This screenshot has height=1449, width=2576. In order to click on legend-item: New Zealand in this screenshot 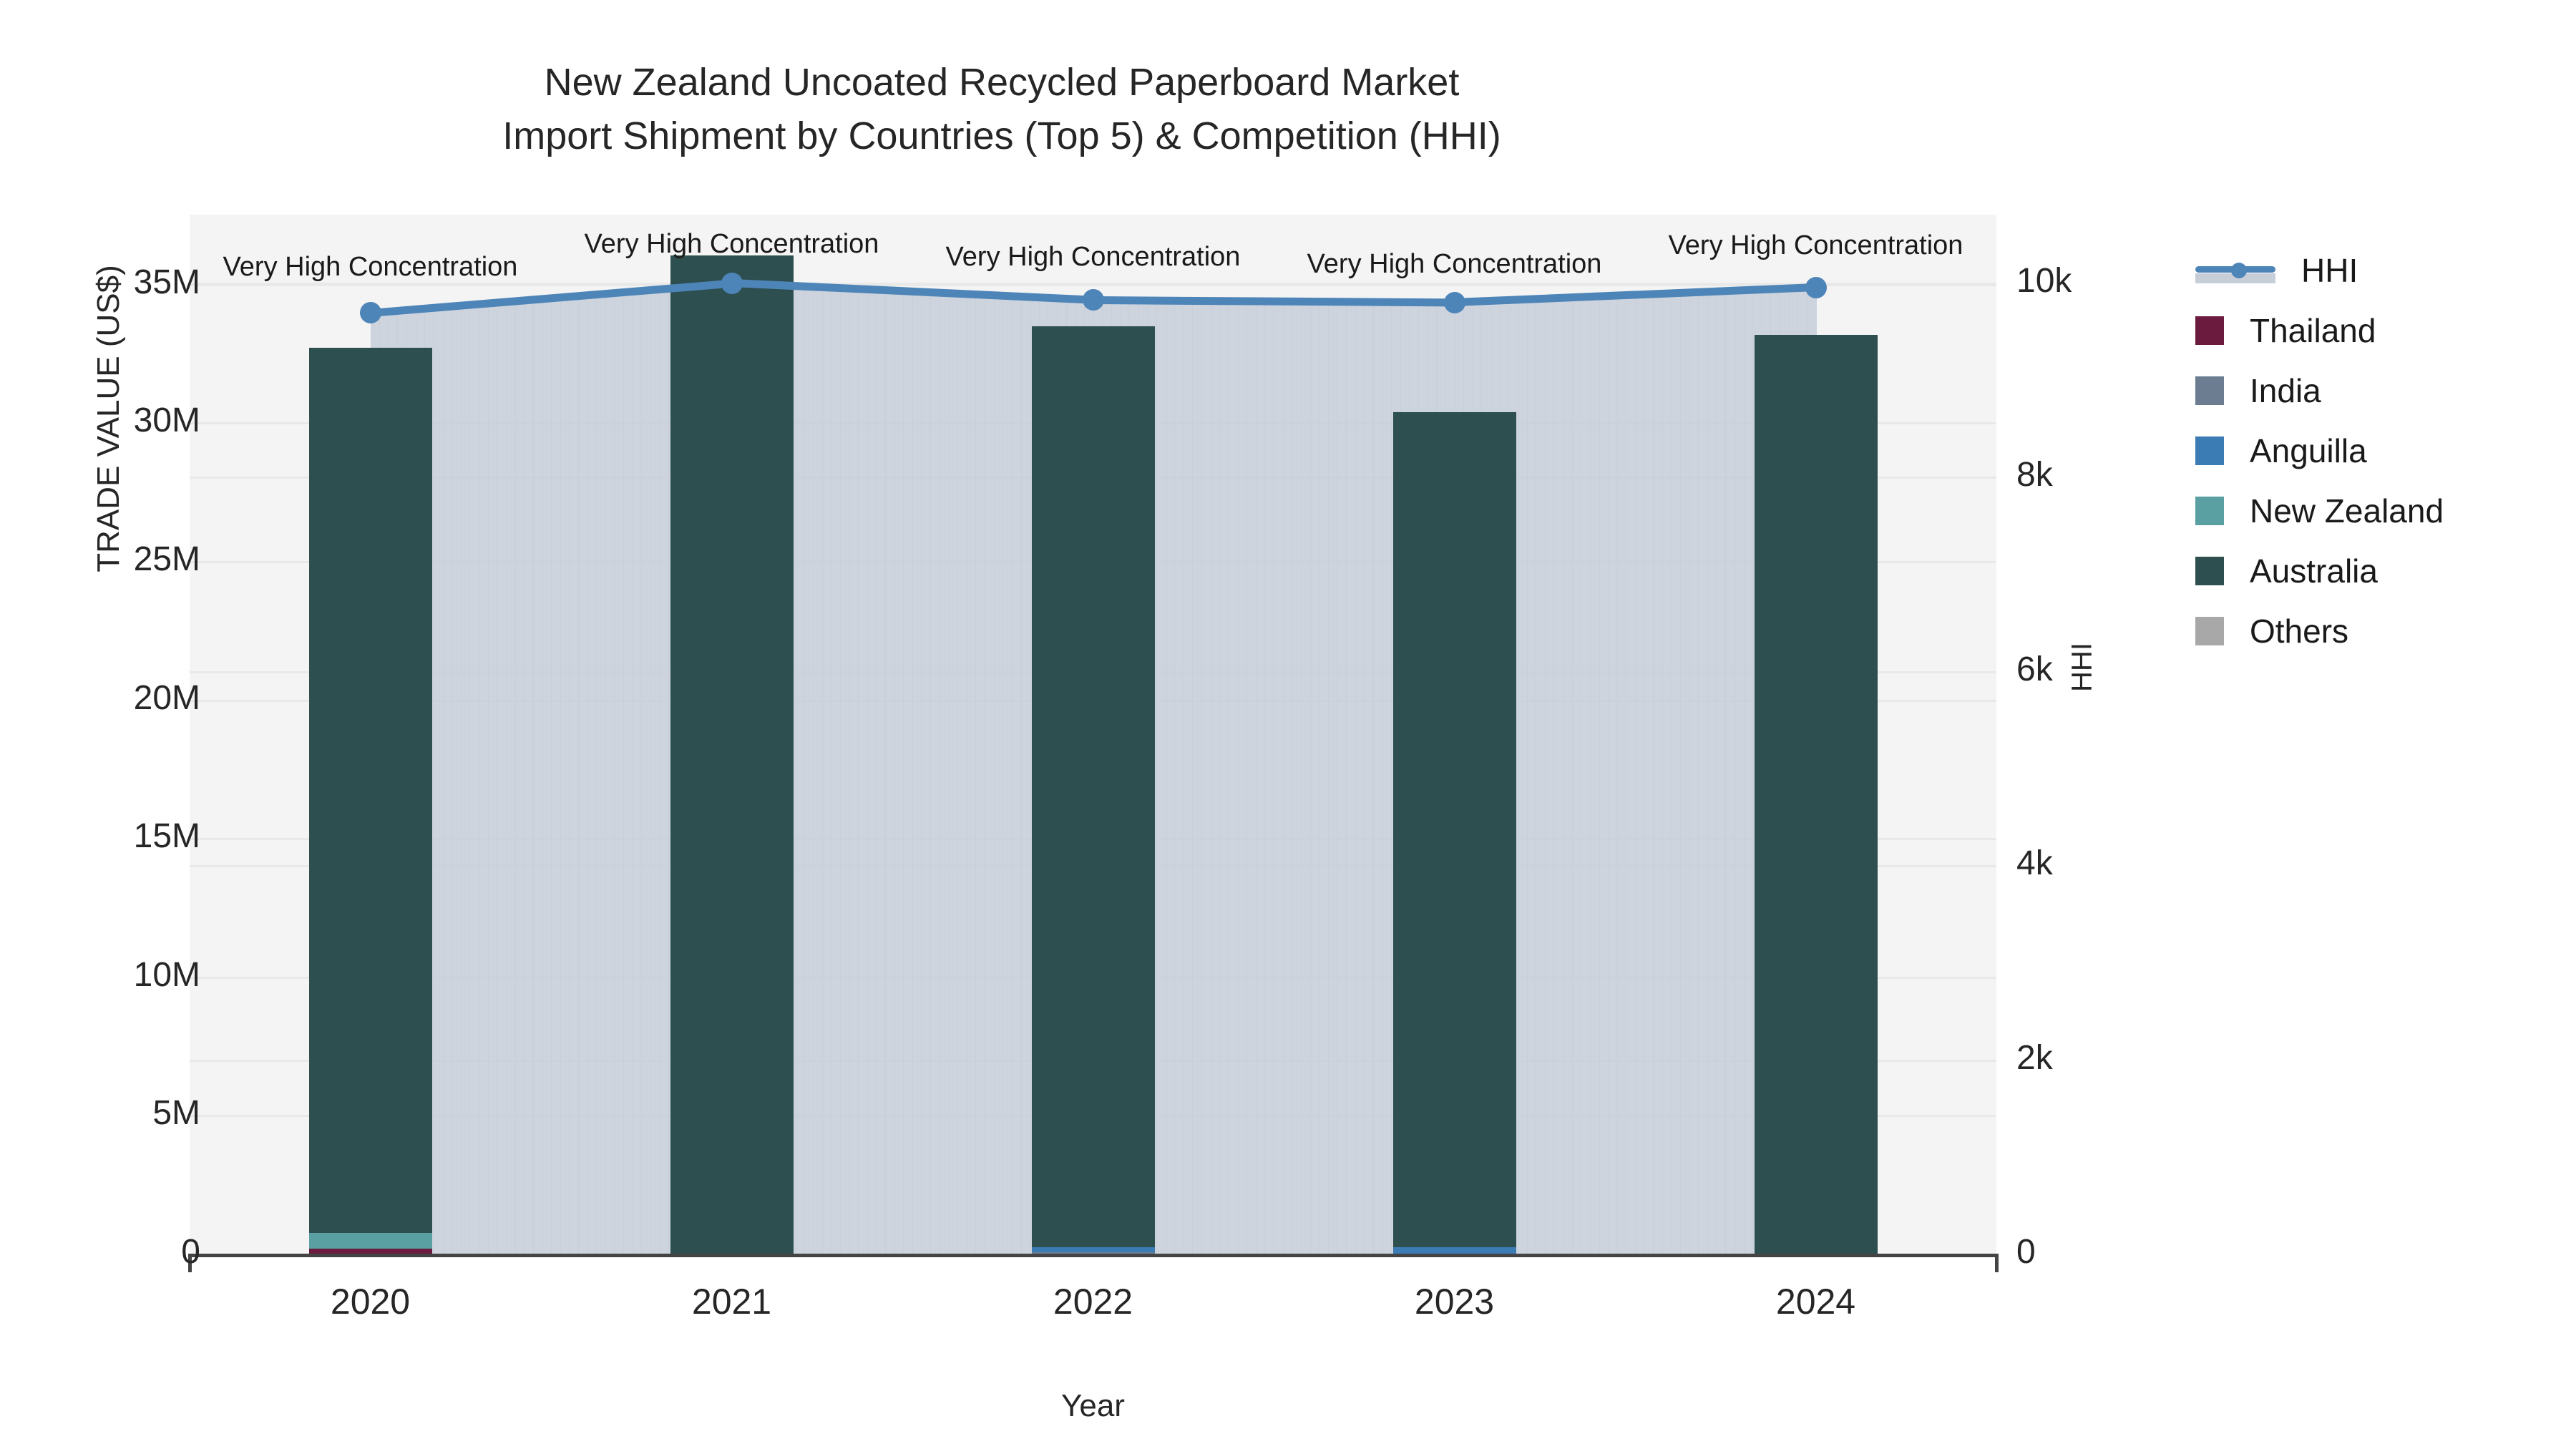, I will do `click(2319, 511)`.